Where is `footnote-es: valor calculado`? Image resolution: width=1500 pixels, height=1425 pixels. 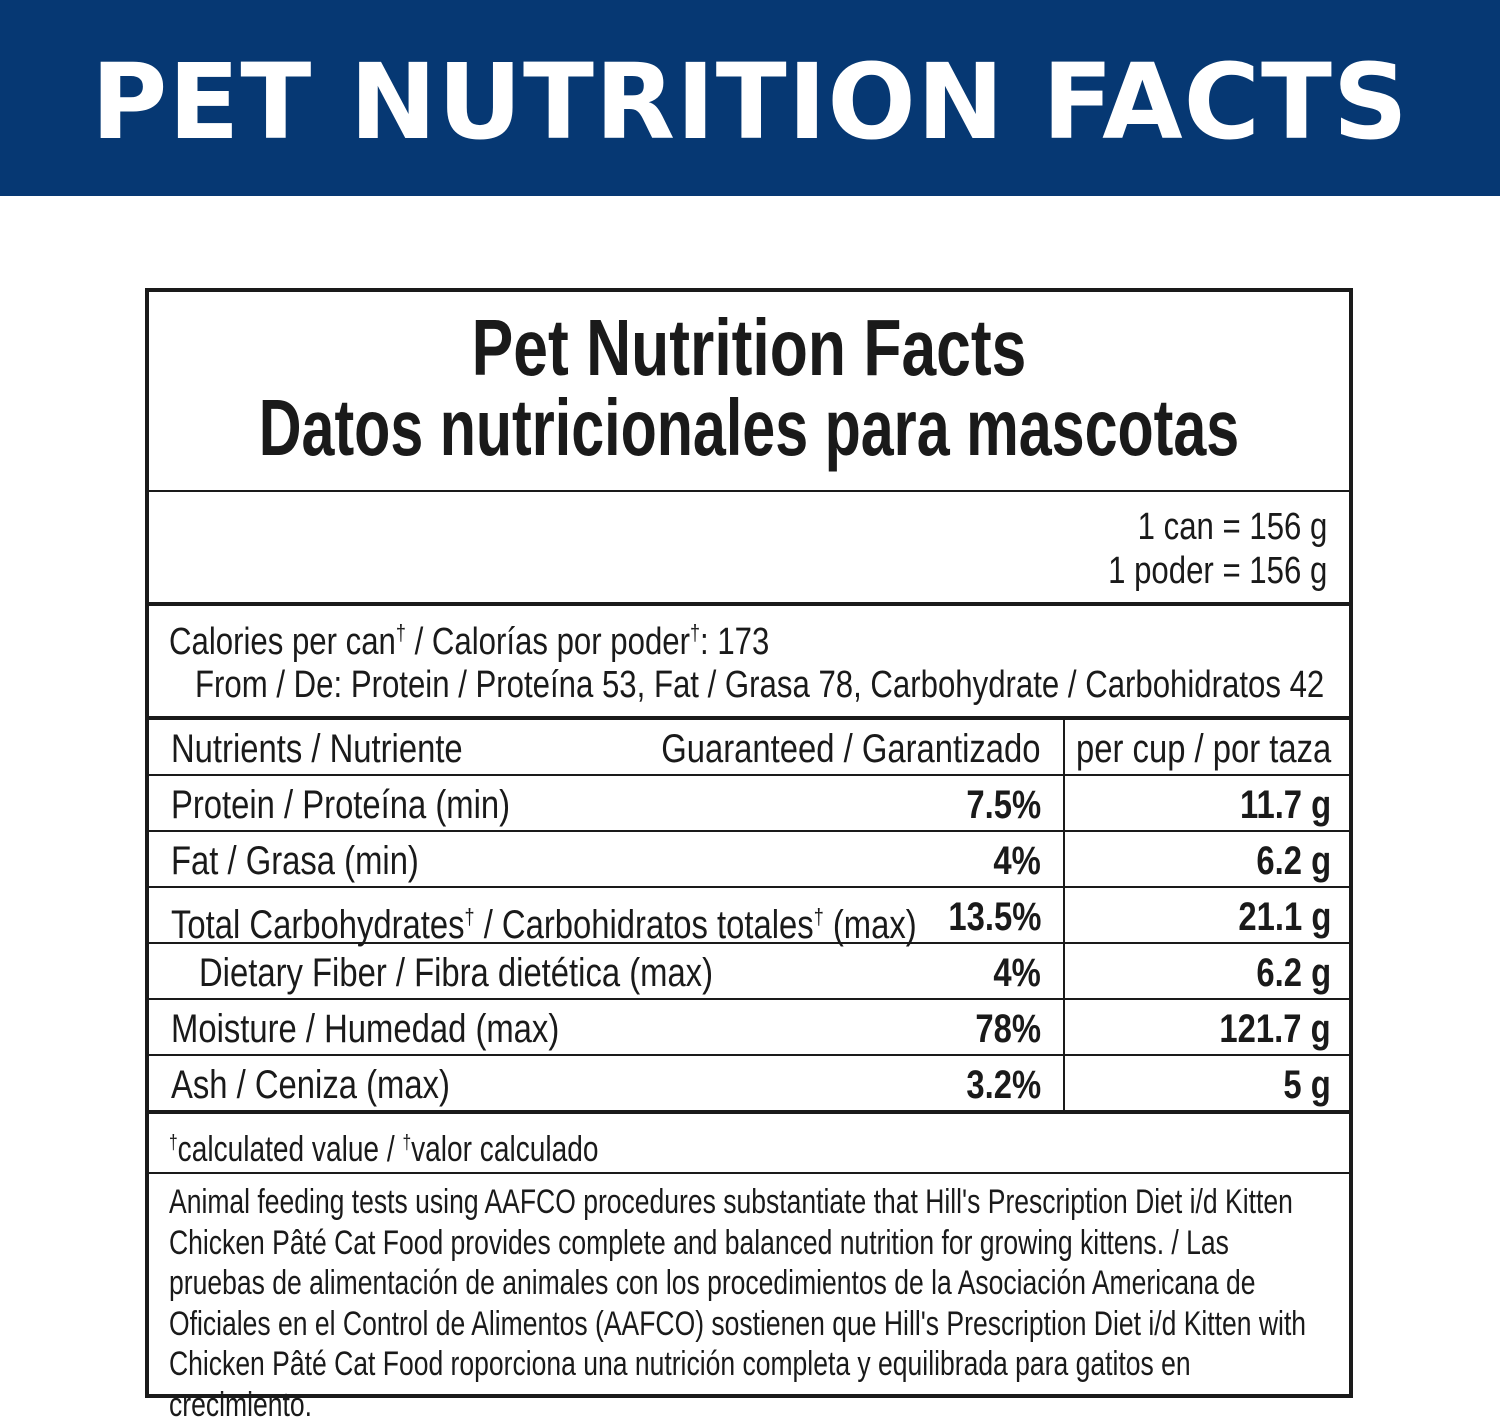
footnote-es: valor calculado is located at coordinates (505, 1148).